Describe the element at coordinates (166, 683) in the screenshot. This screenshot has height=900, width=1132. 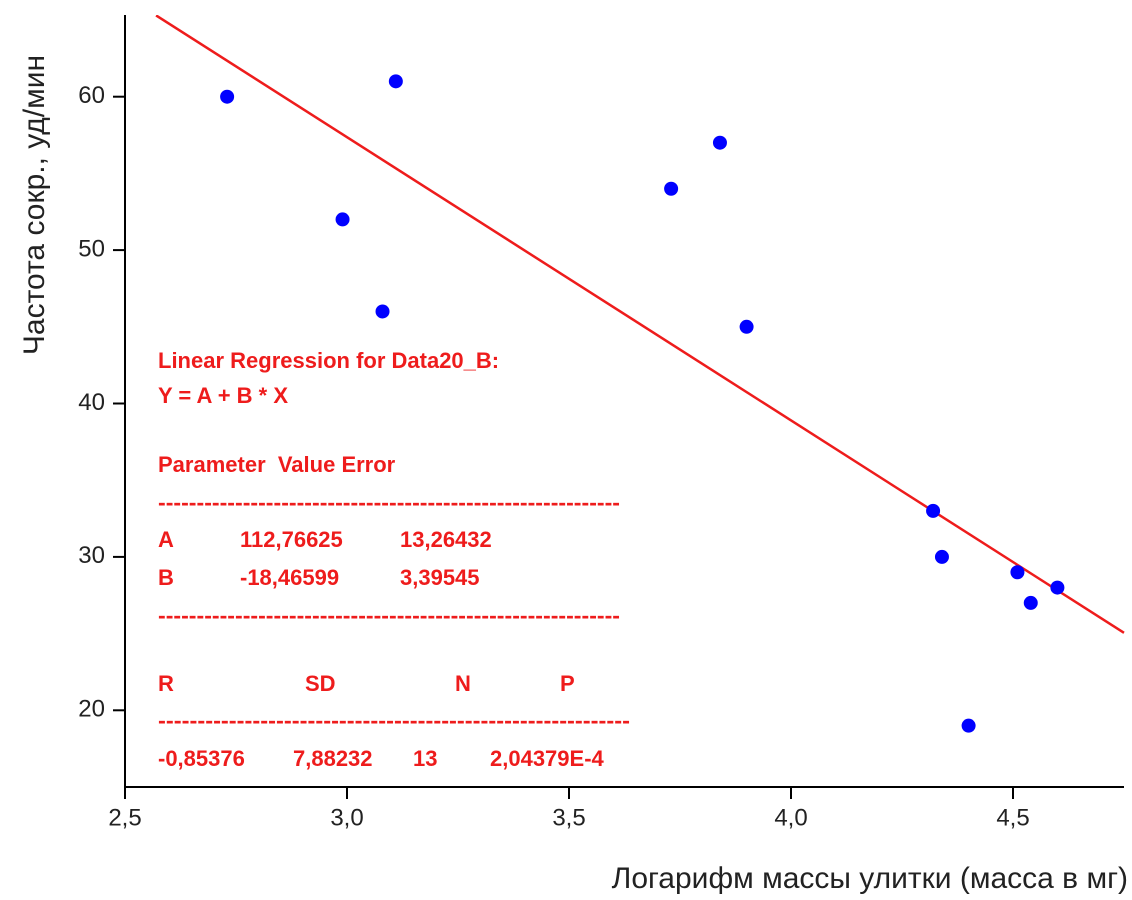
I see `annotation-text: R` at that location.